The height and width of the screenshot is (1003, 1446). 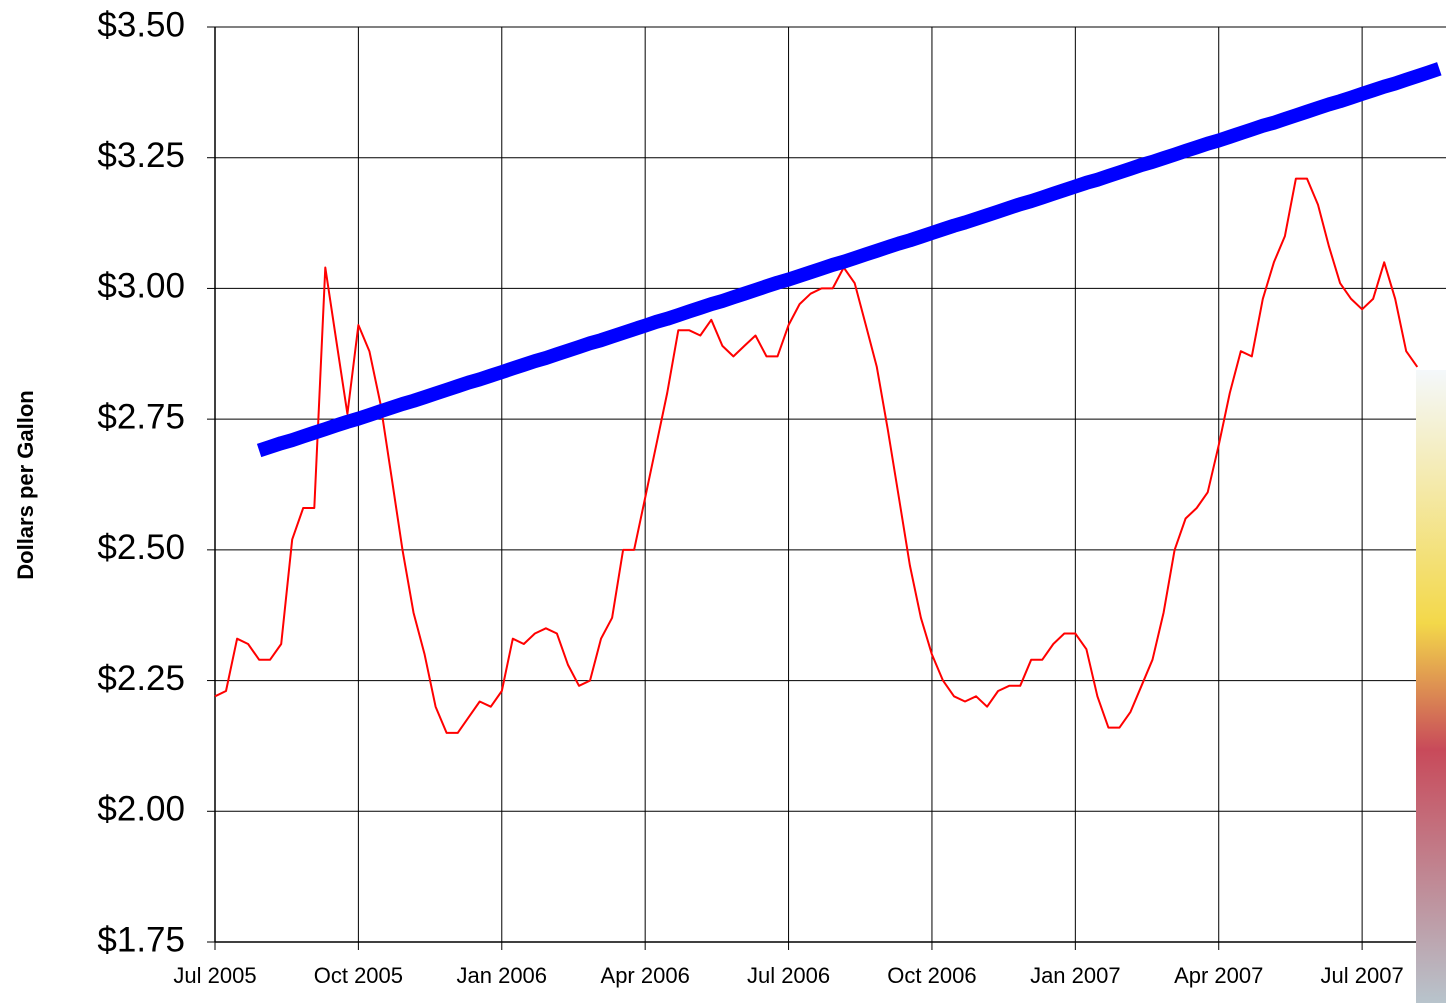 I want to click on y-axis-title: Dollars per Gallon, so click(x=25, y=485).